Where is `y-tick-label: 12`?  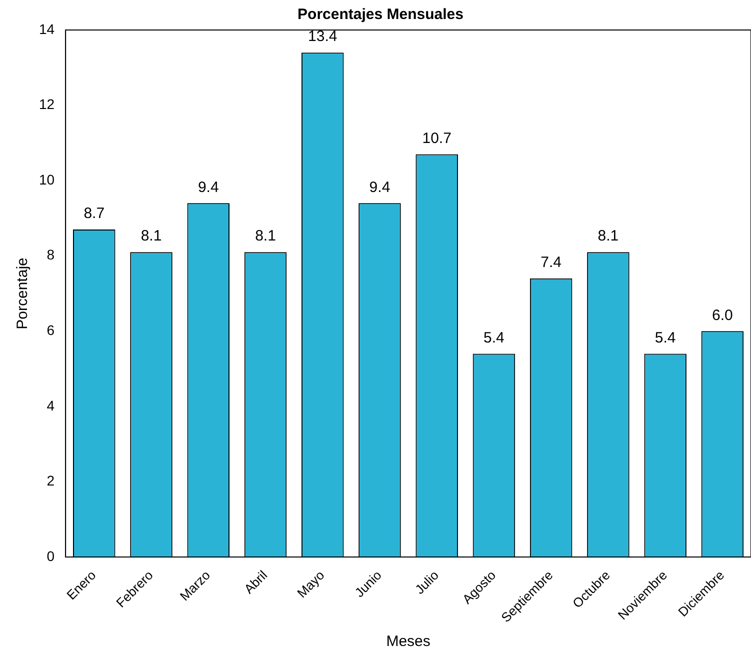
y-tick-label: 12 is located at coordinates (46, 104).